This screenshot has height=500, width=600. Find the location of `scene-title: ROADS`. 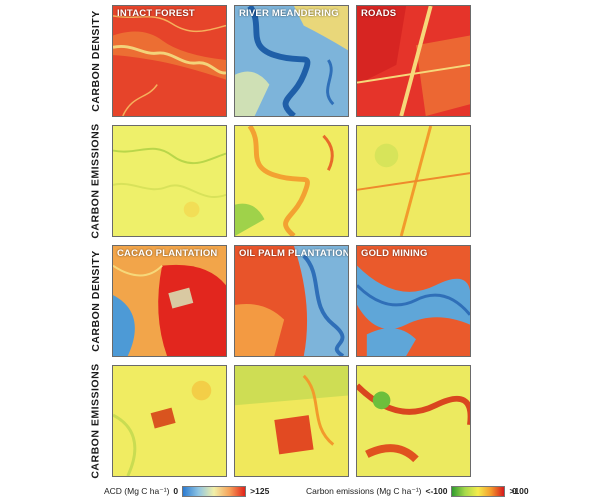

scene-title: ROADS is located at coordinates (379, 13).